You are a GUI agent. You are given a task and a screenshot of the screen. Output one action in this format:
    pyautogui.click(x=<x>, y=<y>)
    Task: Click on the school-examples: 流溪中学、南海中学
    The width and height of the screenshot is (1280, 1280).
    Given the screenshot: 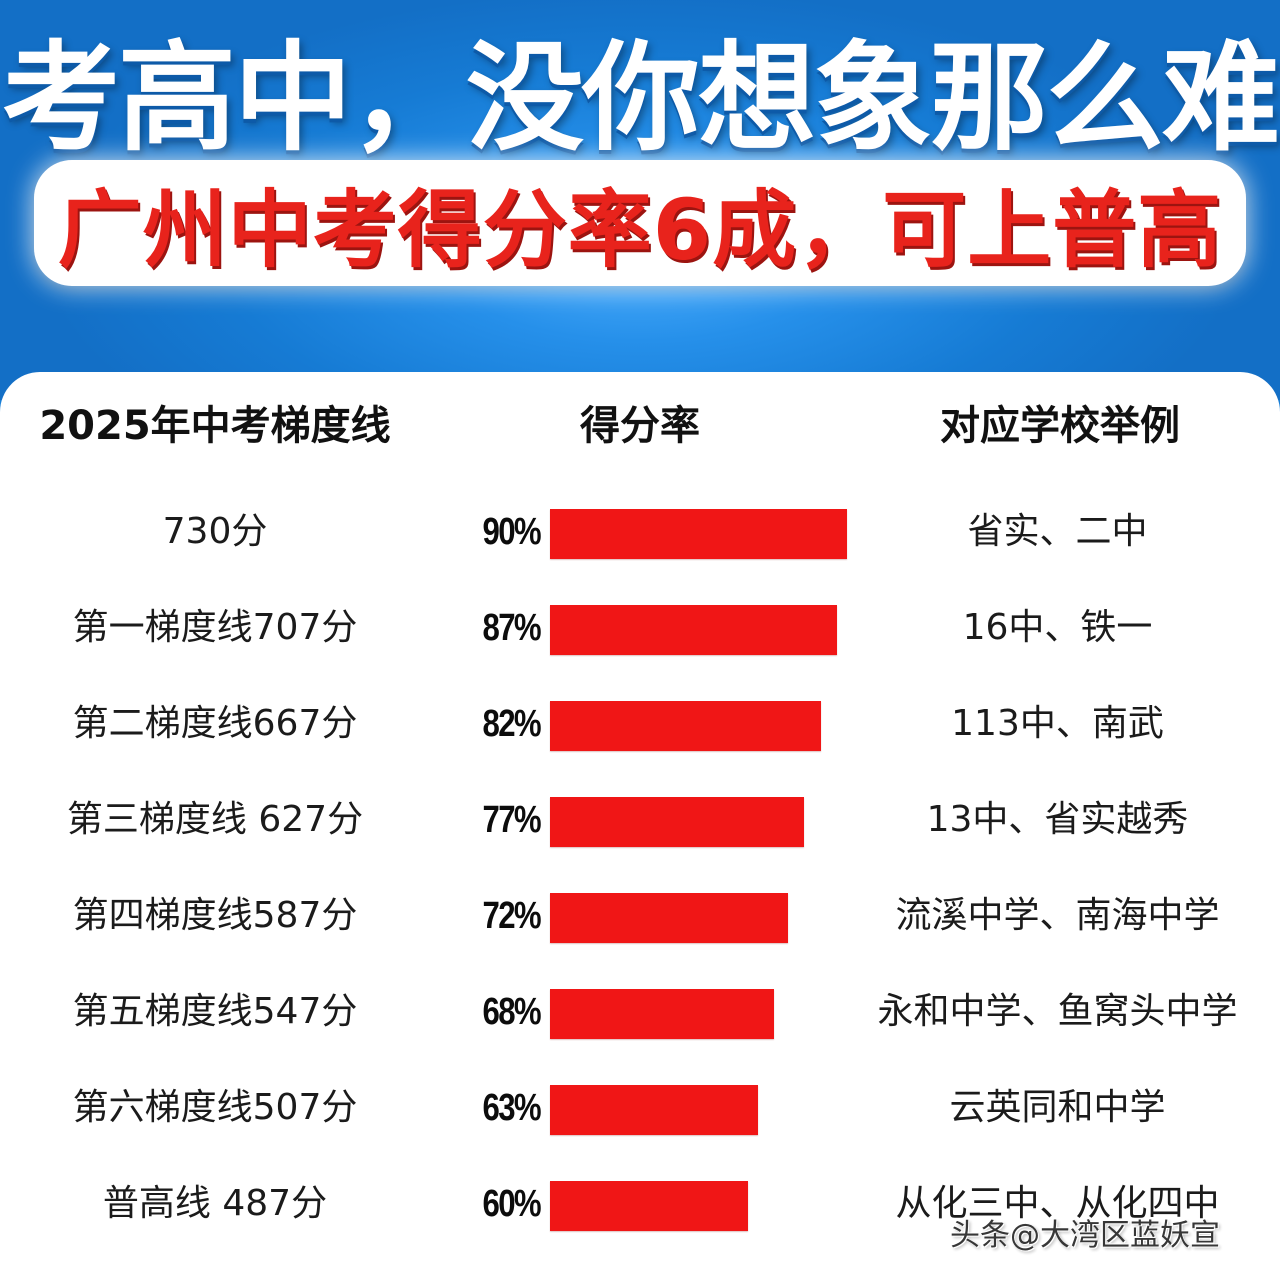 What is the action you would take?
    pyautogui.click(x=1057, y=915)
    